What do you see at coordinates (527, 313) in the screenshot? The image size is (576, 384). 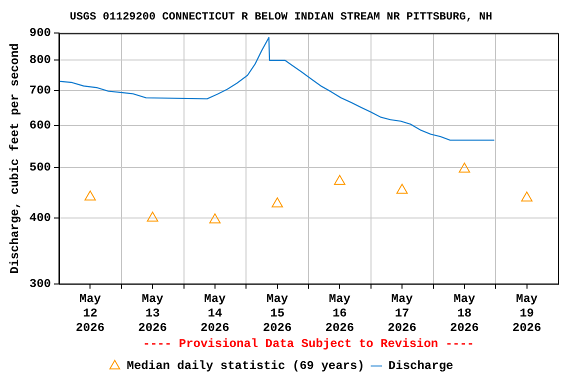 I see `x-tick-label: May 19 2026` at bounding box center [527, 313].